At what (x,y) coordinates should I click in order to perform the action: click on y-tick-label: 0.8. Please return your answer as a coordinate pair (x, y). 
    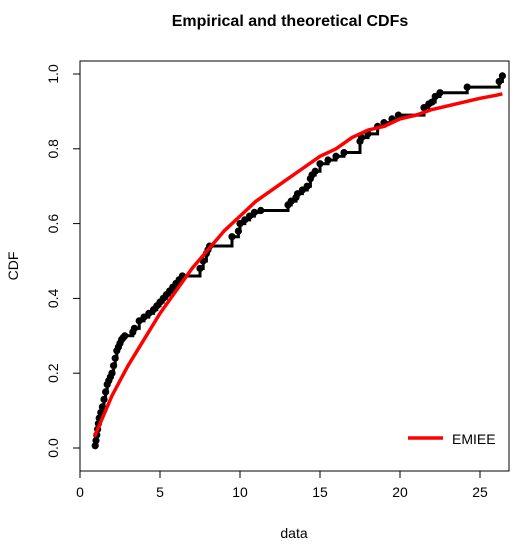
    Looking at the image, I should click on (53, 149).